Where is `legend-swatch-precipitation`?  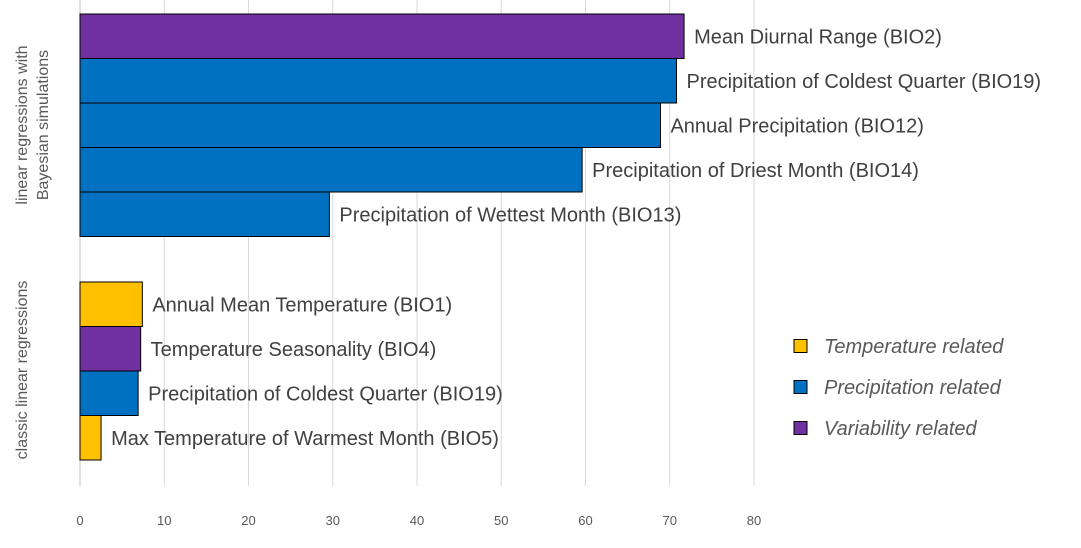
legend-swatch-precipitation is located at coordinates (800, 387).